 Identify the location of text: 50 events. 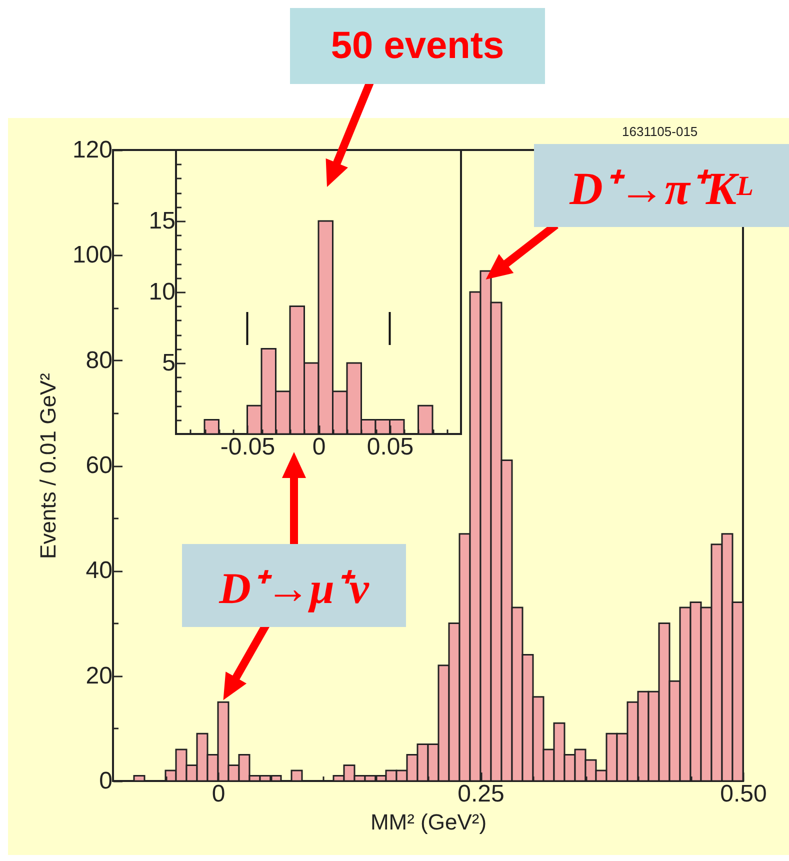
(417, 46).